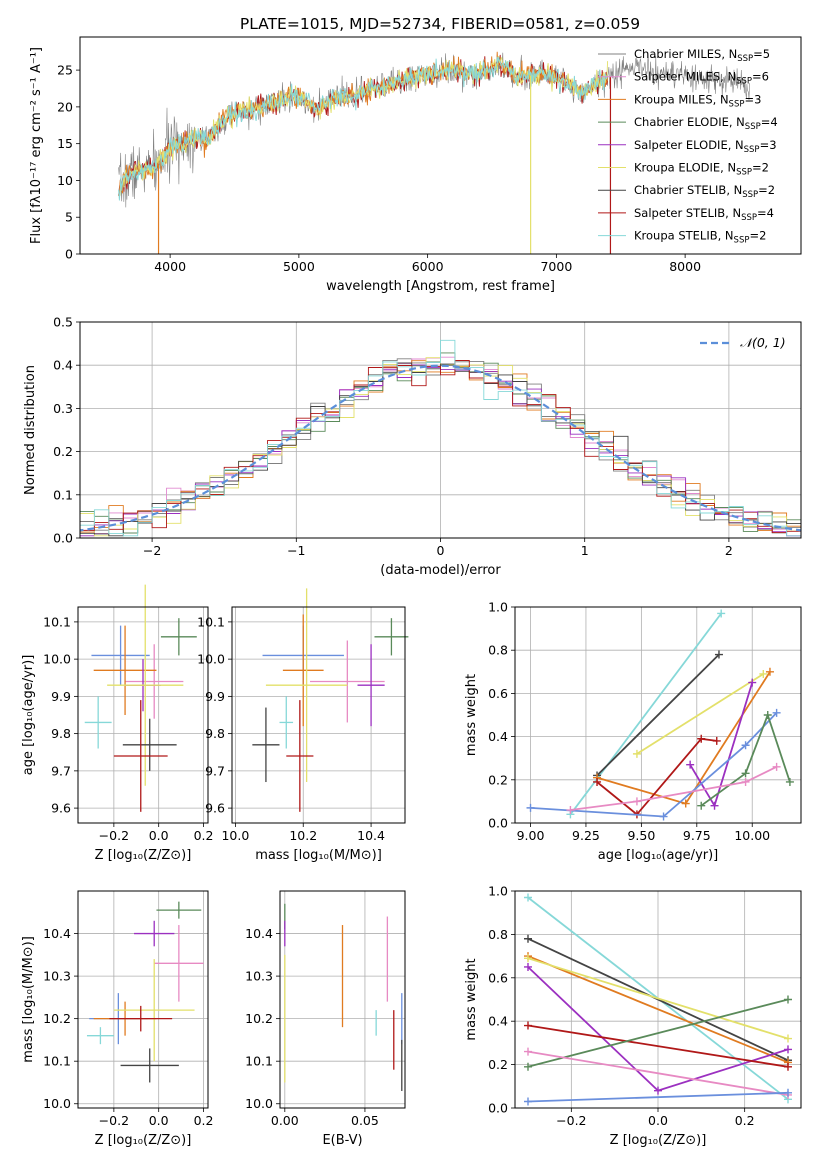 Image resolution: width=819 pixels, height=1170 pixels. I want to click on x-tick-label: 10.2, so click(303, 835).